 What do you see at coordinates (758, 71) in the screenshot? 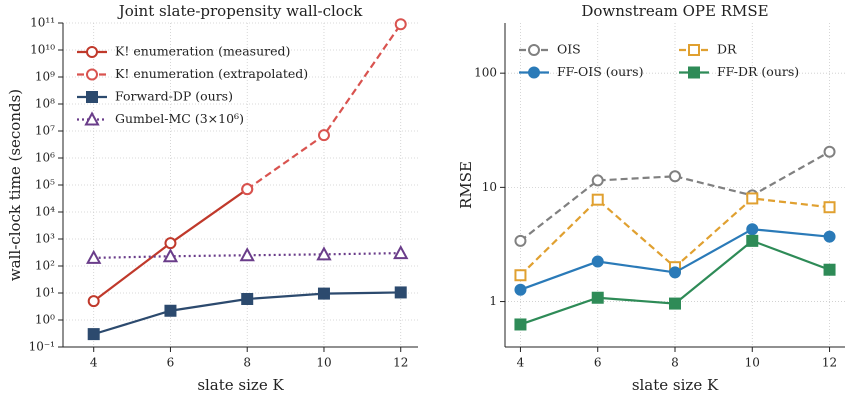
I see `legend-label: FF-DR (ours)` at bounding box center [758, 71].